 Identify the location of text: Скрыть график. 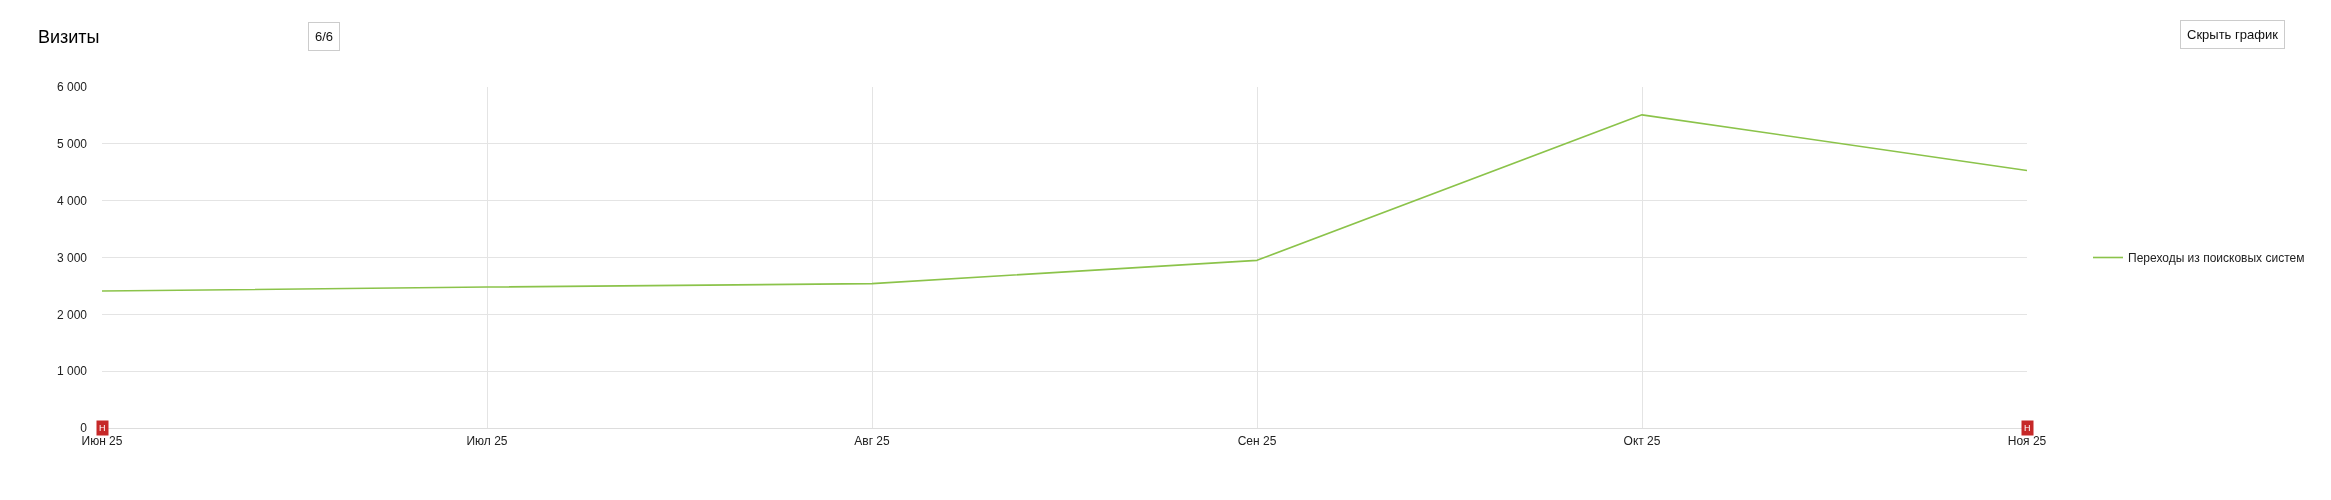
(2233, 34).